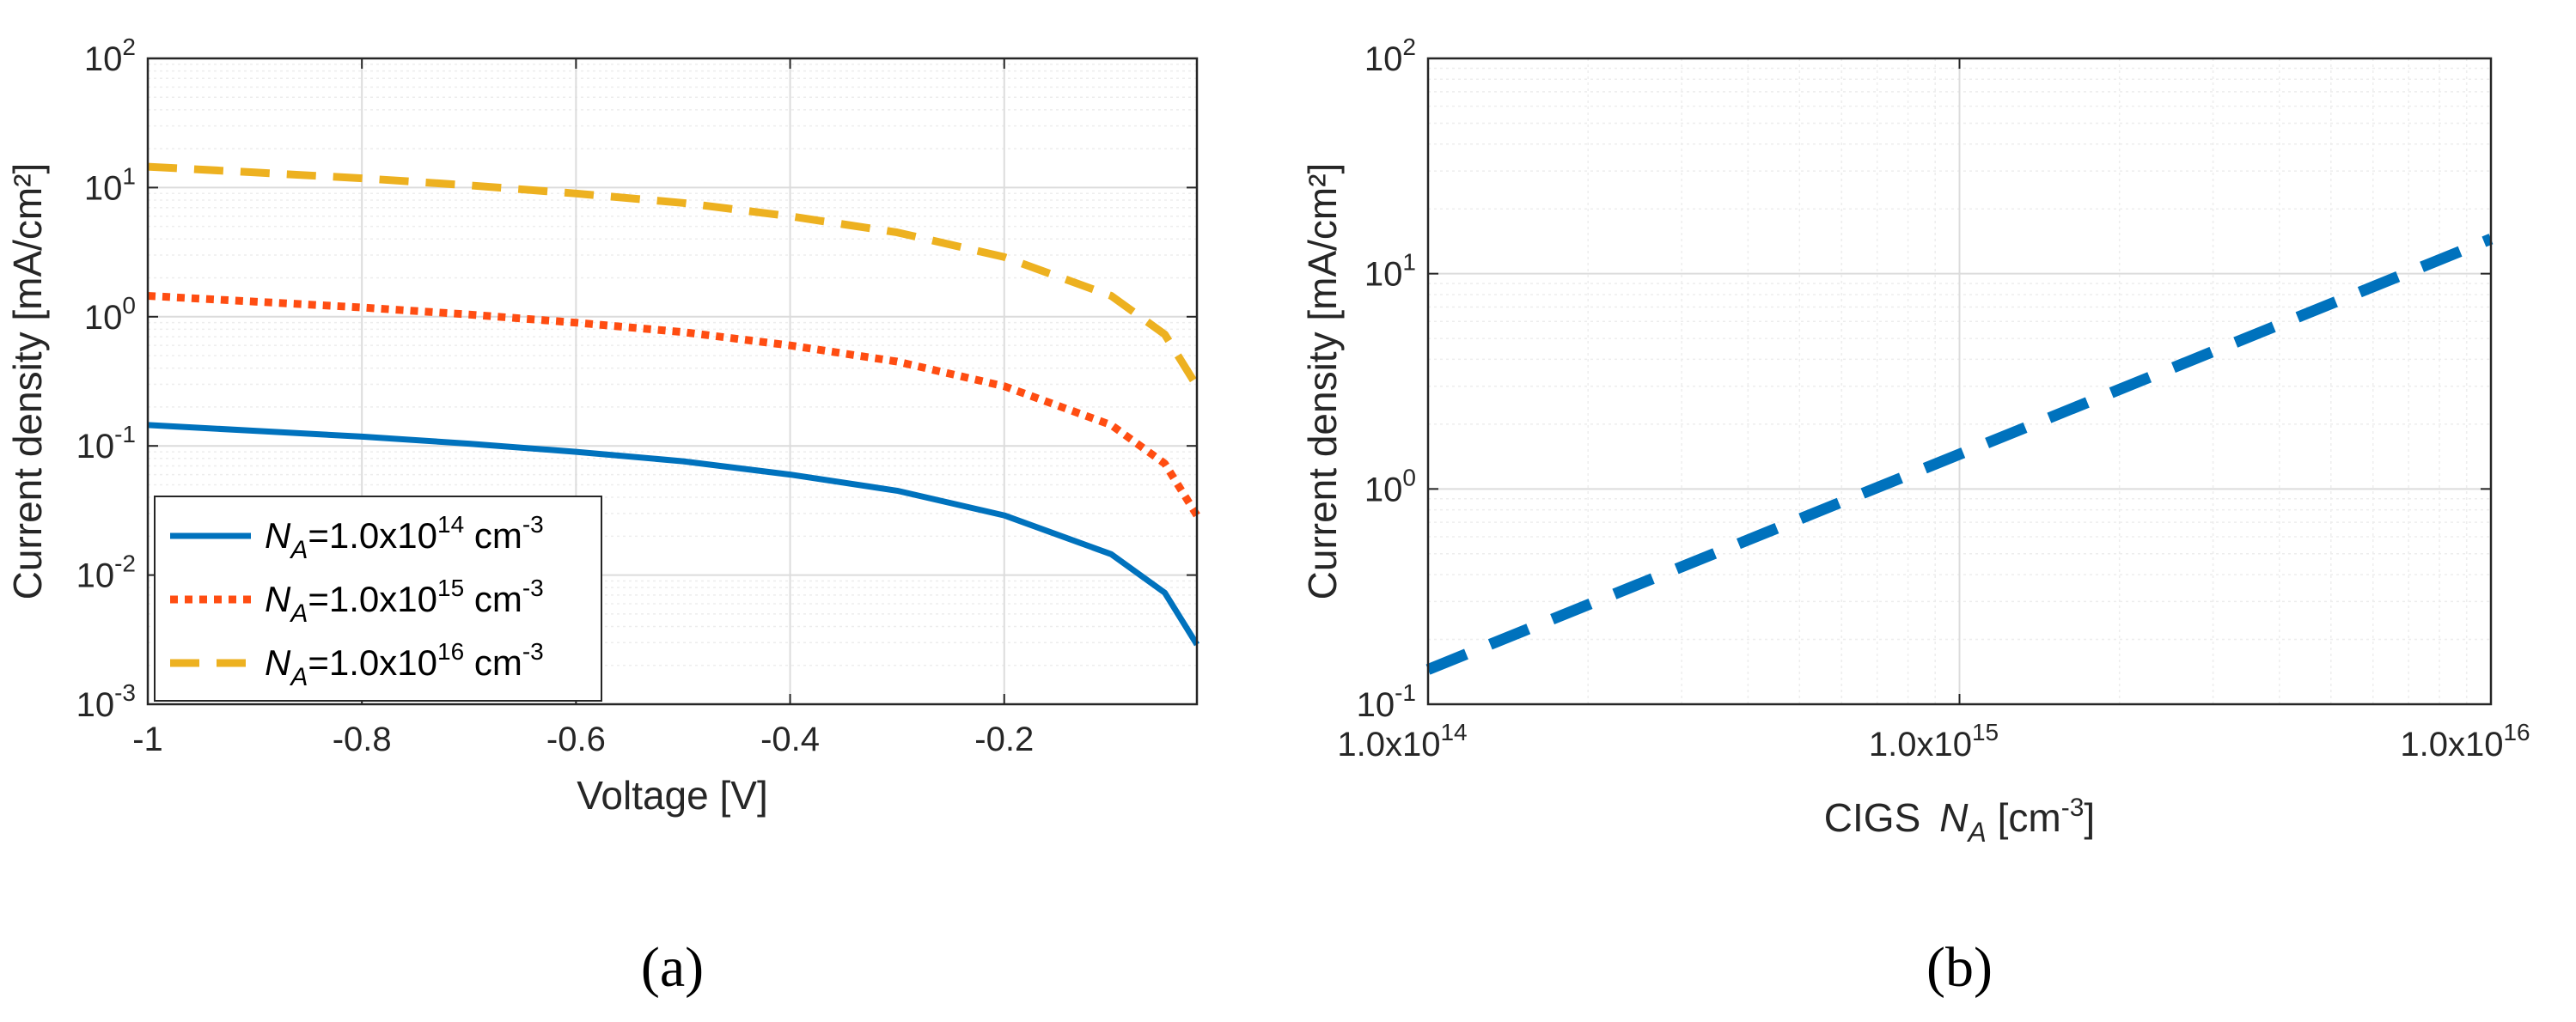 The image size is (2576, 1022). What do you see at coordinates (147, 739) in the screenshot?
I see `x-tick-label: -1` at bounding box center [147, 739].